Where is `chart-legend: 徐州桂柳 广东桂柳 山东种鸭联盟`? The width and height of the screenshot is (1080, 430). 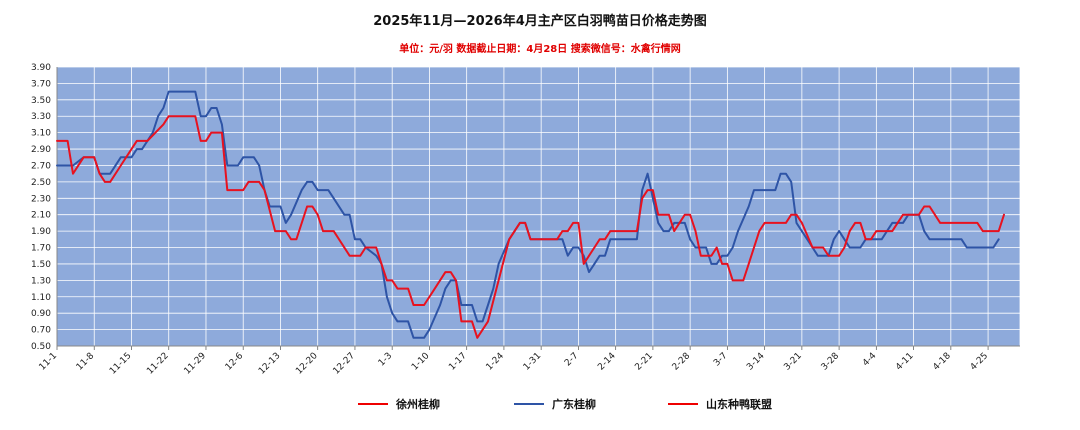
chart-legend: 徐州桂柳 广东桂柳 山东种鸭联盟 is located at coordinates (540, 406).